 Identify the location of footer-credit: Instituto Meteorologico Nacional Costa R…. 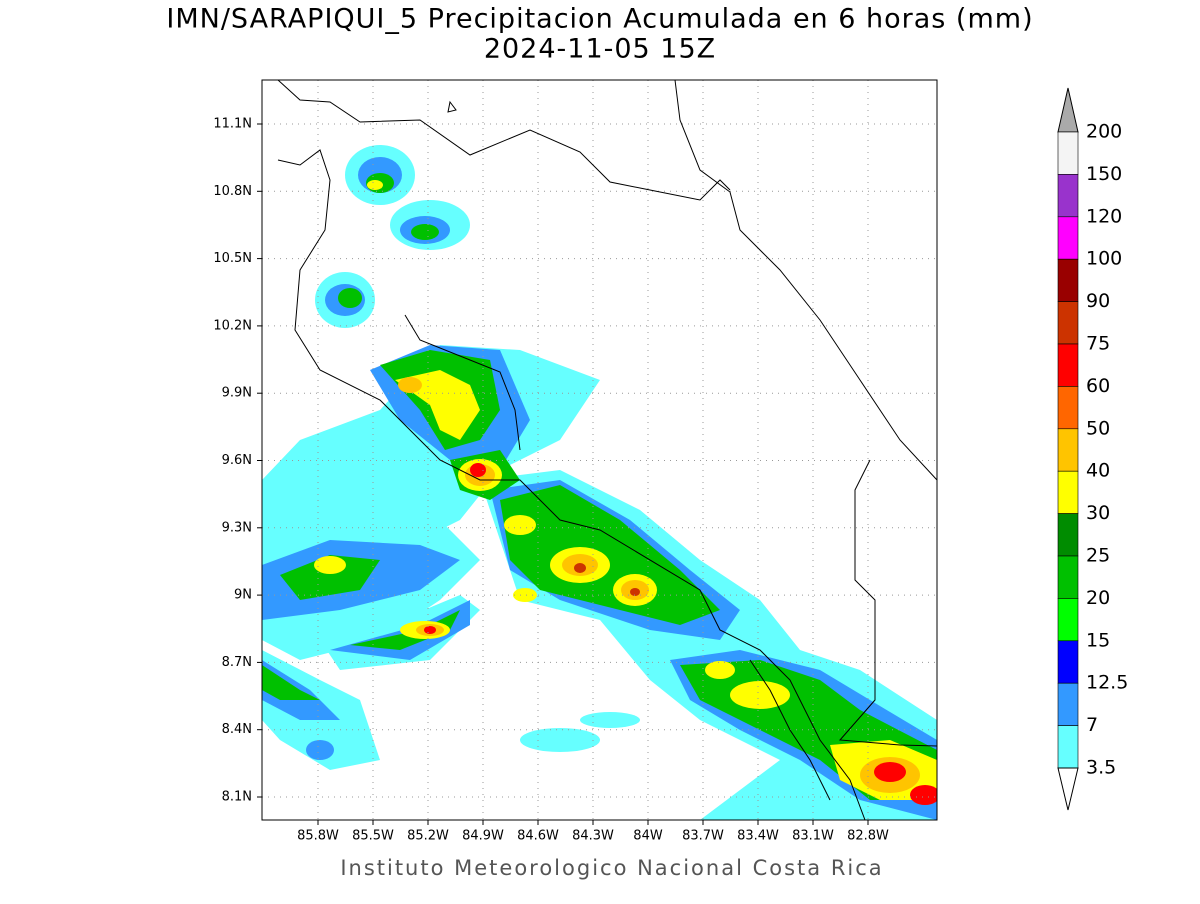
(611, 868).